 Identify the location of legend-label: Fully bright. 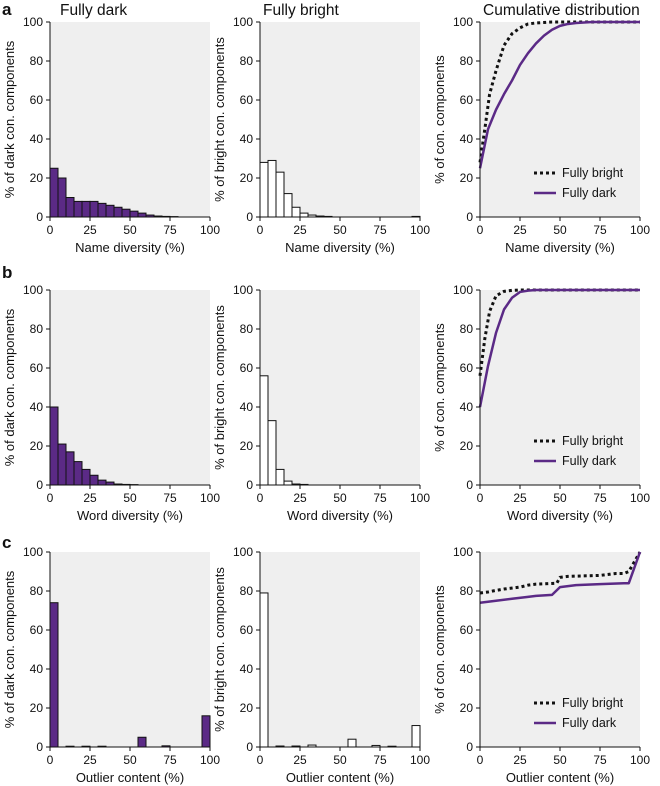
(593, 173).